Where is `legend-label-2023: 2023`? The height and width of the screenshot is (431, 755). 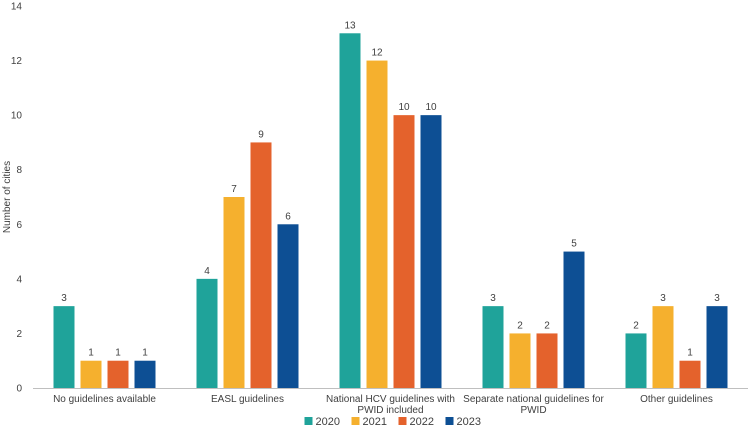 legend-label-2023: 2023 is located at coordinates (469, 422).